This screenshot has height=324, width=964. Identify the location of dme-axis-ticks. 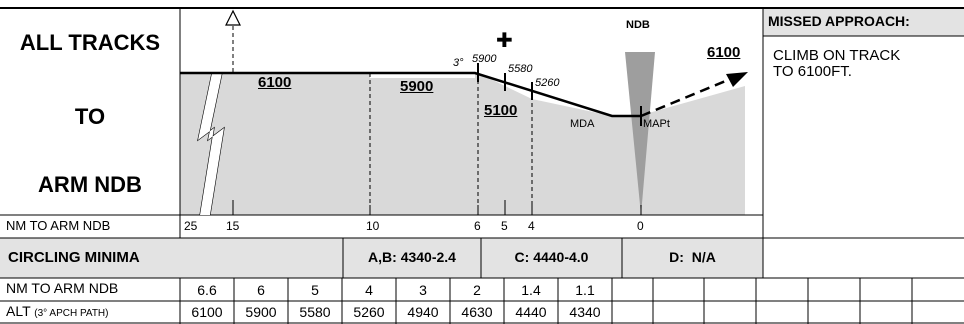
(437, 207).